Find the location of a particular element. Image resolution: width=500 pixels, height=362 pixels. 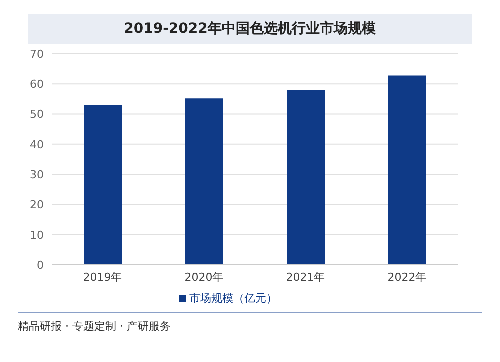

chart-title: 2019-2022年中国色选机行业市场规模 is located at coordinates (250, 29).